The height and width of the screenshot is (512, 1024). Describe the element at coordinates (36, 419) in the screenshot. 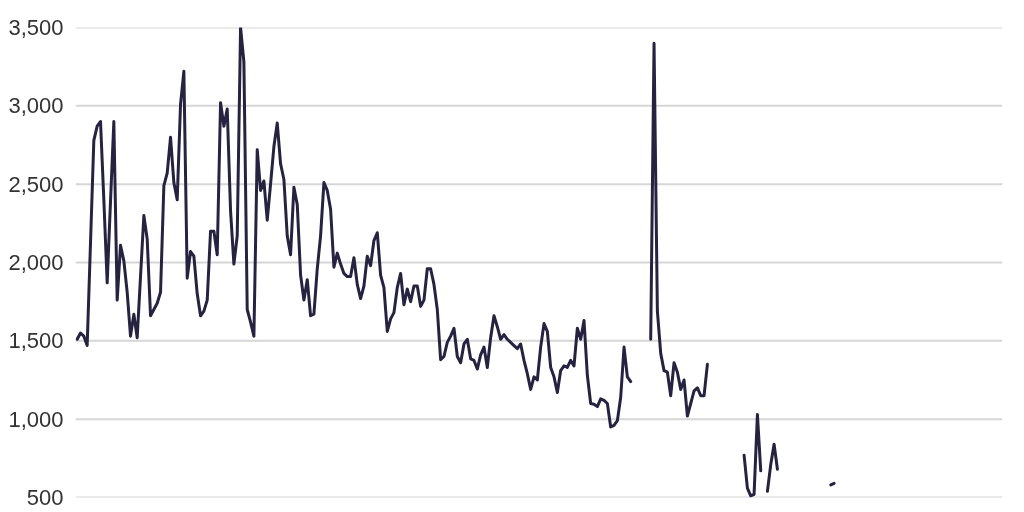

I see `y-tick-label: 1,000` at that location.